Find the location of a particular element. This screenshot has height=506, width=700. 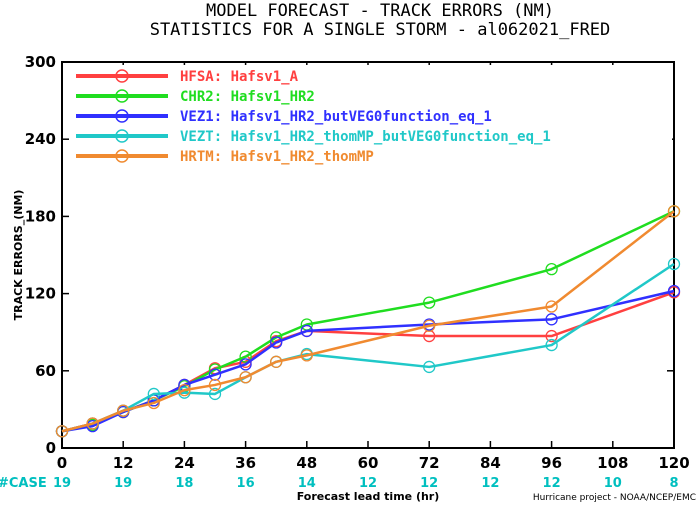

case-count: 10 is located at coordinates (613, 483).